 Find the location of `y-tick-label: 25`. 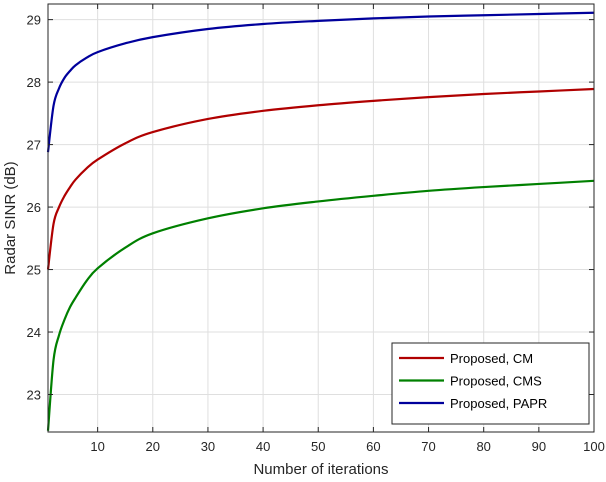

y-tick-label: 25 is located at coordinates (34, 270).